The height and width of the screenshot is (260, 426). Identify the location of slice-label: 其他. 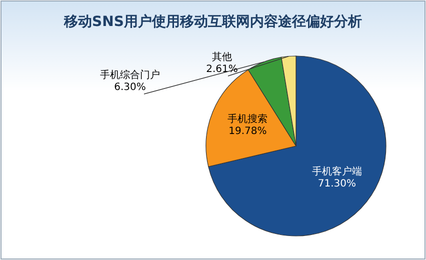
(222, 57).